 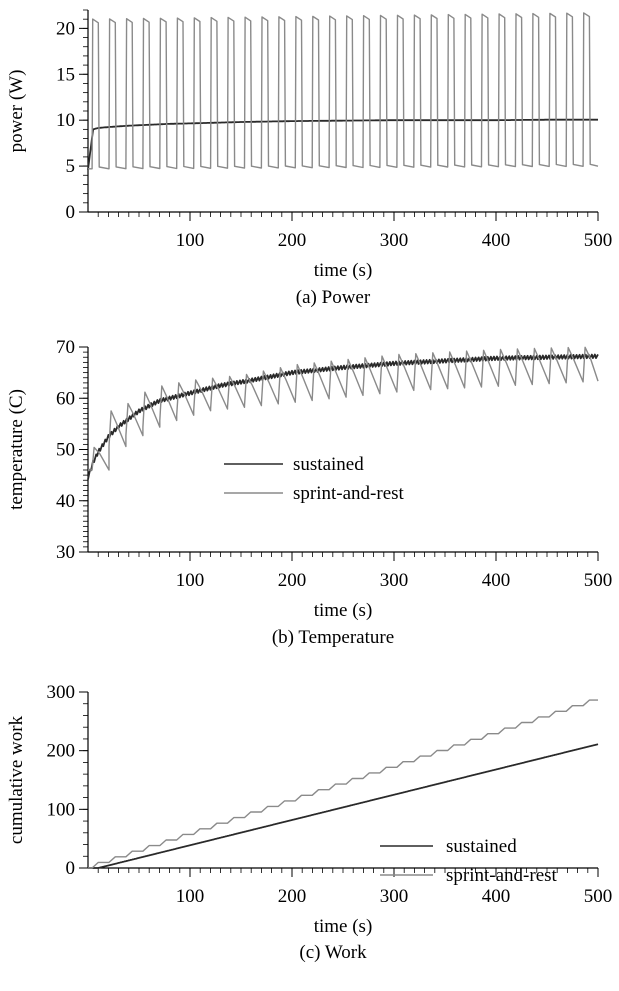 What do you see at coordinates (61, 809) in the screenshot?
I see `y-tick-label: 100` at bounding box center [61, 809].